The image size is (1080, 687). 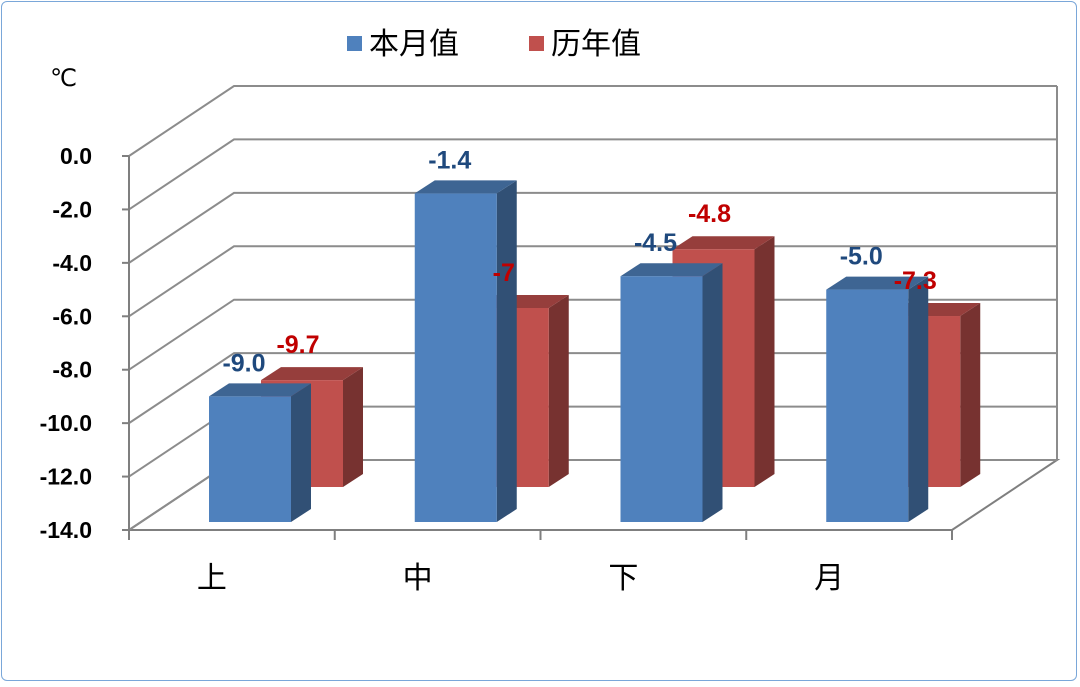 I want to click on data-label: -4.8, so click(x=709, y=214).